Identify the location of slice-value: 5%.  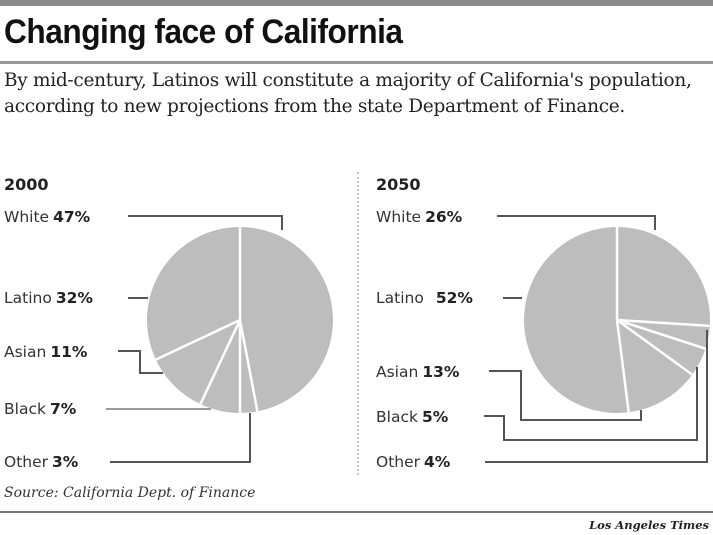
(435, 417).